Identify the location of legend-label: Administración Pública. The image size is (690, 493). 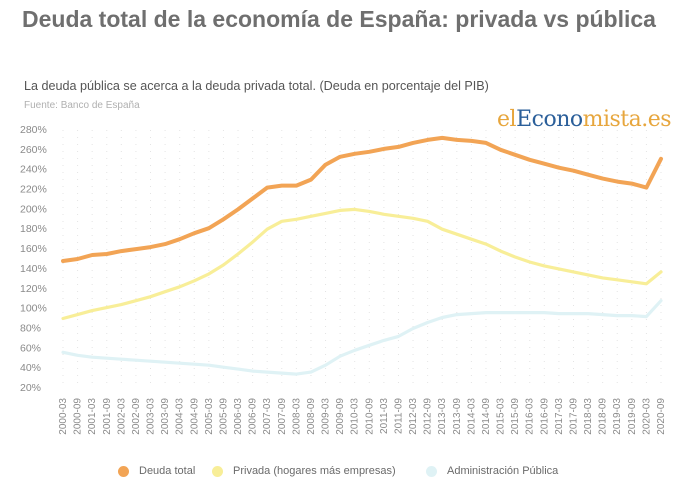
(503, 471).